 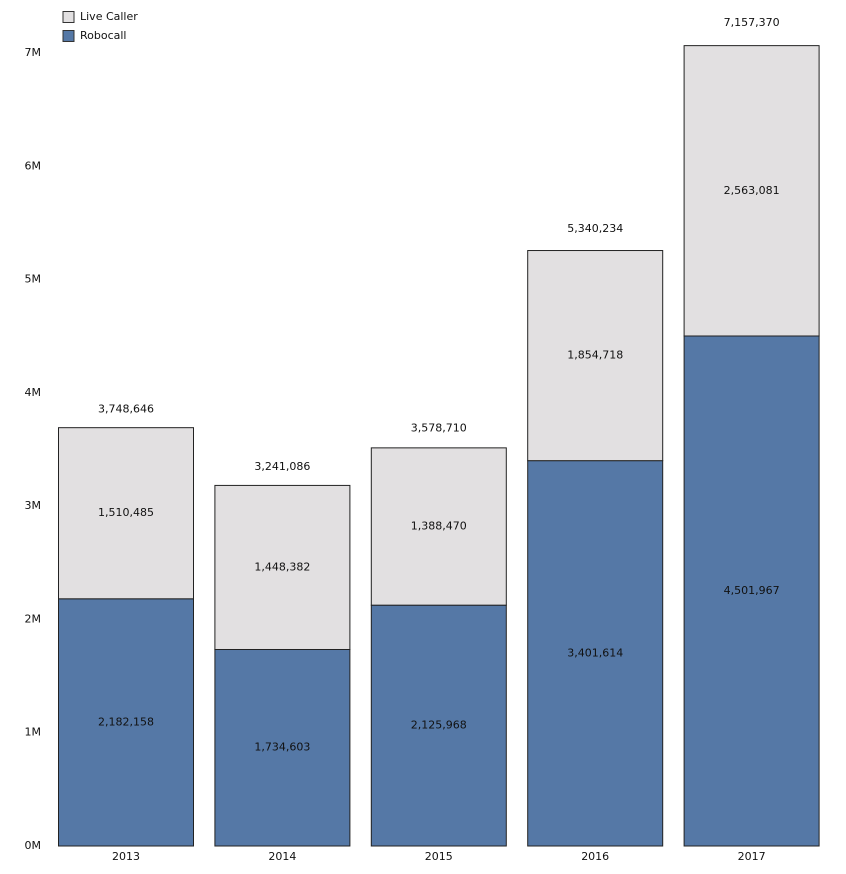 I want to click on y-tick-label: 2M, so click(x=33, y=618).